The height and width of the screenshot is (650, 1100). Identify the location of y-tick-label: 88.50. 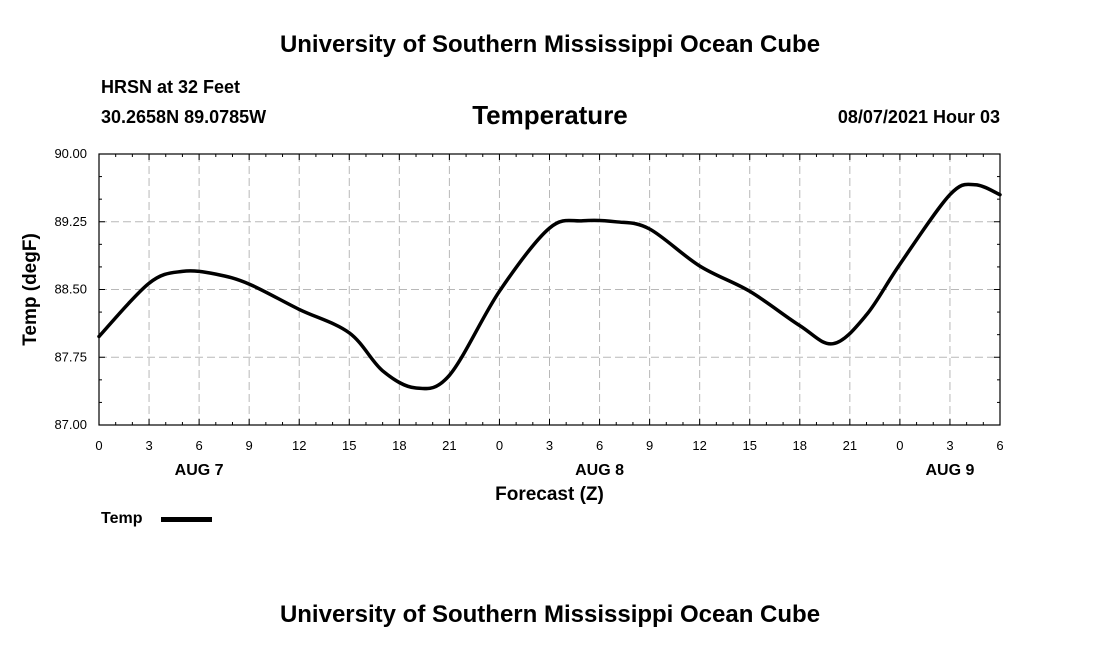
(70, 289).